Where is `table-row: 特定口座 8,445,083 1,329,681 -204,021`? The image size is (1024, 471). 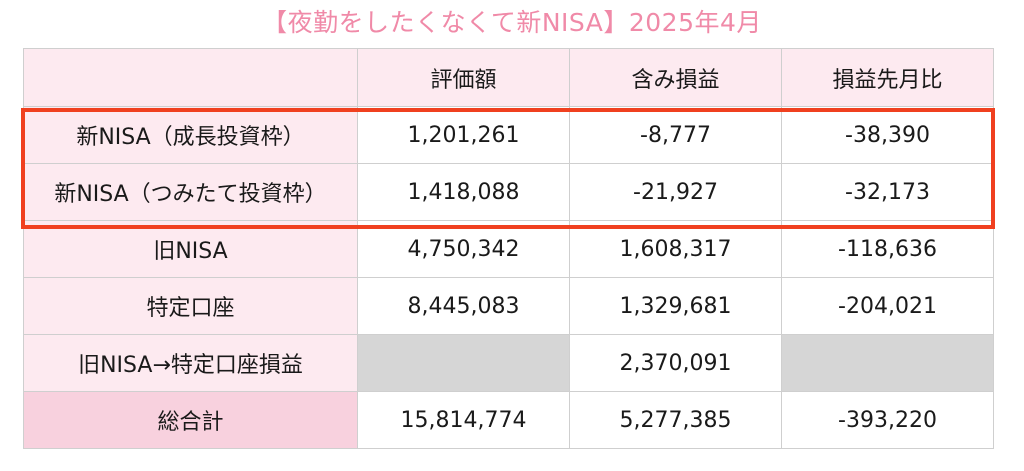
table-row: 特定口座 8,445,083 1,329,681 -204,021 is located at coordinates (508, 306).